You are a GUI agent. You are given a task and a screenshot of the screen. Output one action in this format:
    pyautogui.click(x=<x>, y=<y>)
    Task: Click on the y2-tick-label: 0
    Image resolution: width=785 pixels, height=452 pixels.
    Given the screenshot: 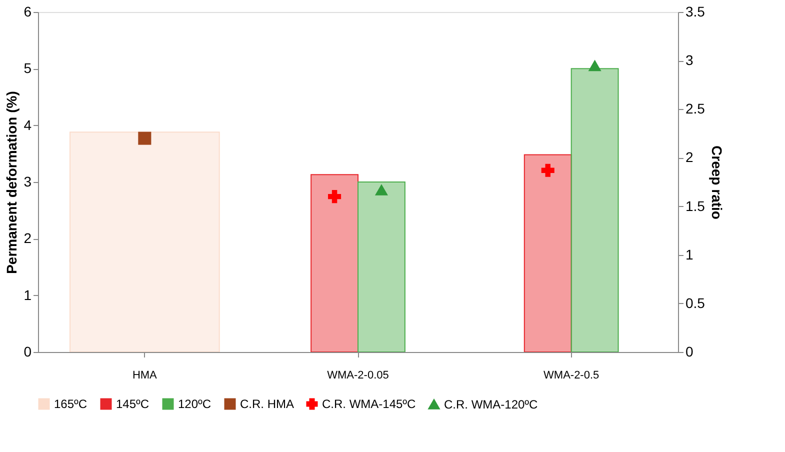 What is the action you would take?
    pyautogui.click(x=690, y=352)
    